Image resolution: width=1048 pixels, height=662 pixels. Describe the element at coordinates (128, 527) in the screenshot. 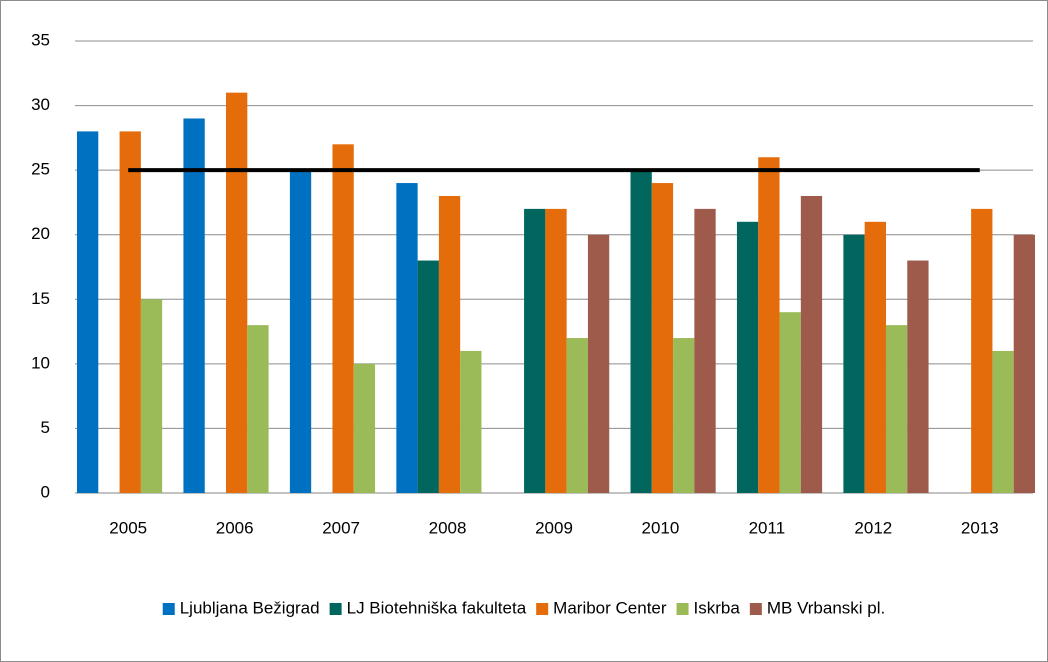

I see `x-tick-label: 2005` at that location.